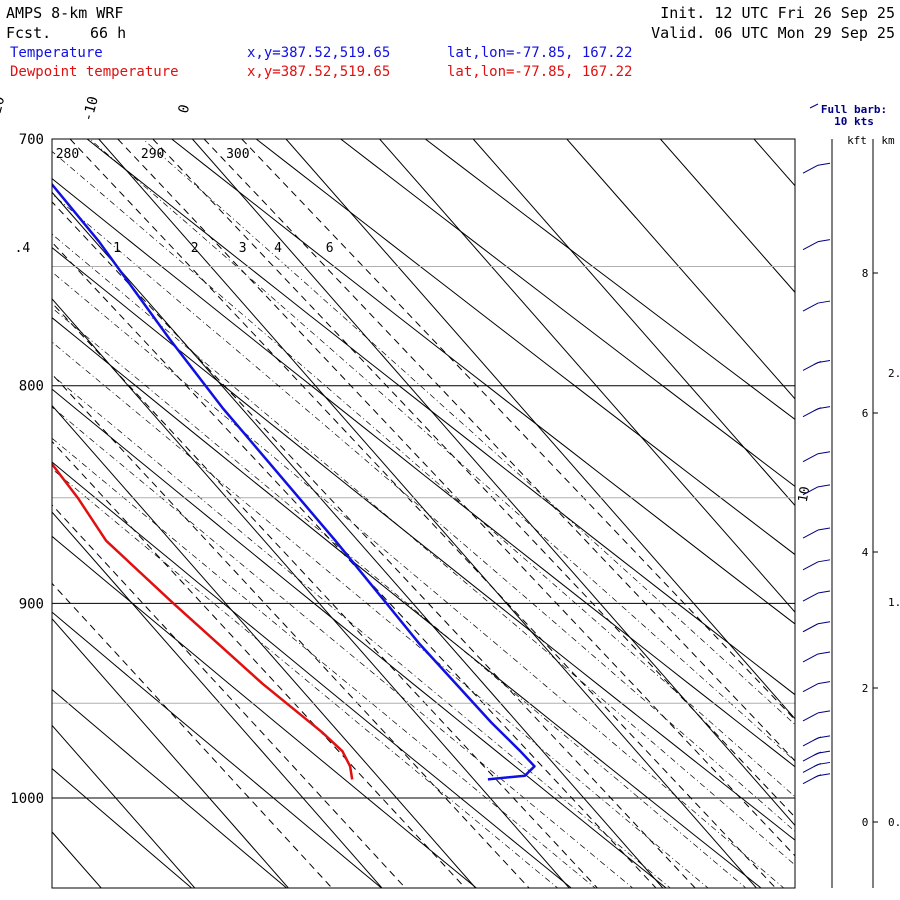  Describe the element at coordinates (777, 13) in the screenshot. I see `init-time: Init. 12 UTC Fri 26 Sep 25` at that location.